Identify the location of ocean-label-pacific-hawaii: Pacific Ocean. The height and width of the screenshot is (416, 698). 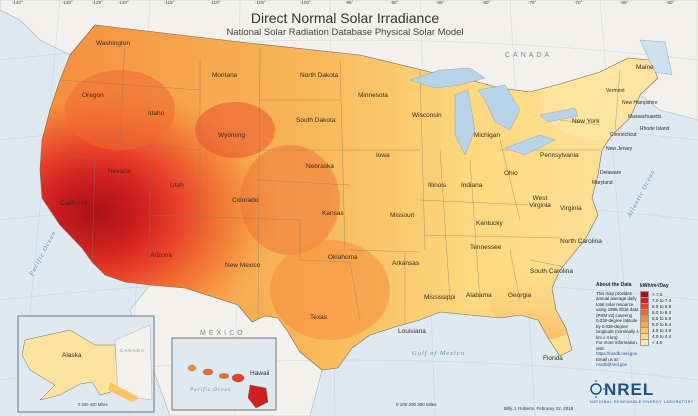
(211, 390).